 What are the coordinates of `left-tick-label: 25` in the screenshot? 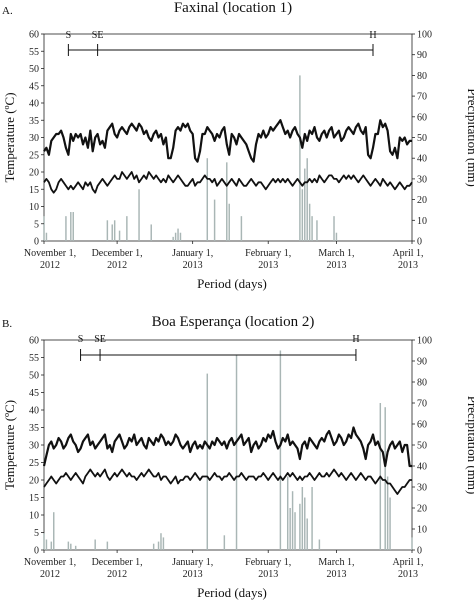 It's located at (34, 155).